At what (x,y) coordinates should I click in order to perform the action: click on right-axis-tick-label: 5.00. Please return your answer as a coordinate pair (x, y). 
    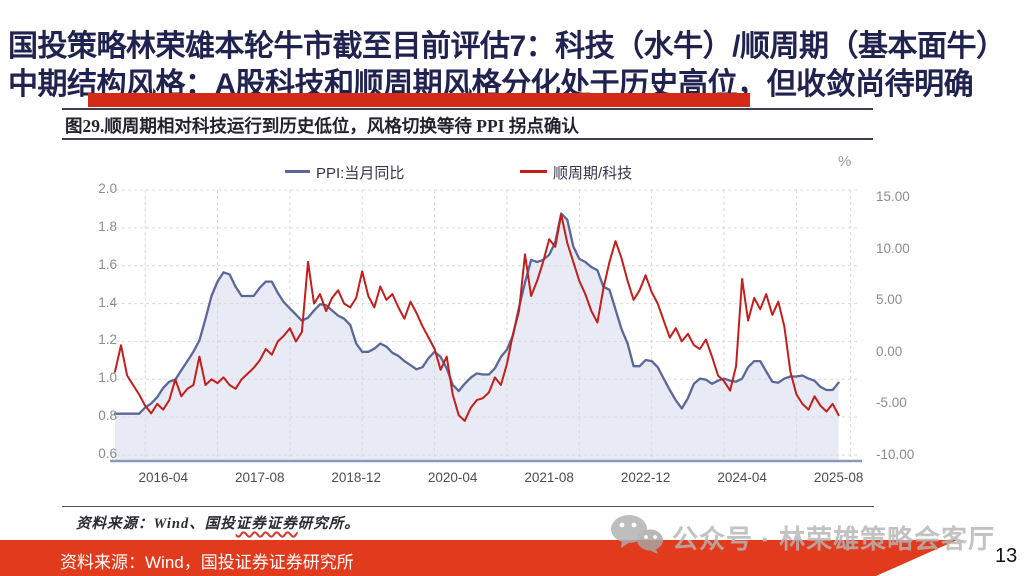
    Looking at the image, I should click on (889, 300).